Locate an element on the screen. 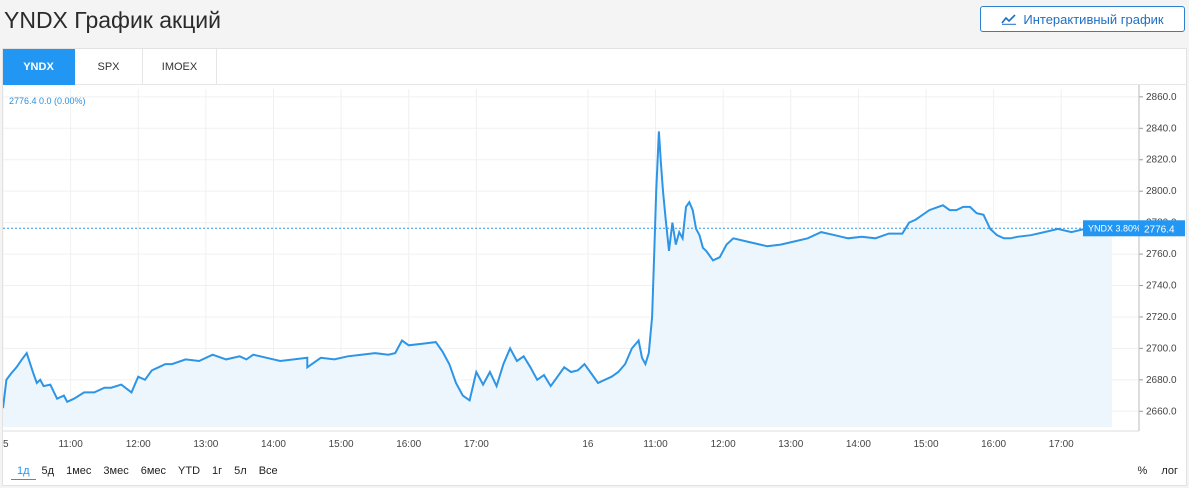 The width and height of the screenshot is (1189, 488). range-button: 3мес is located at coordinates (116, 471).